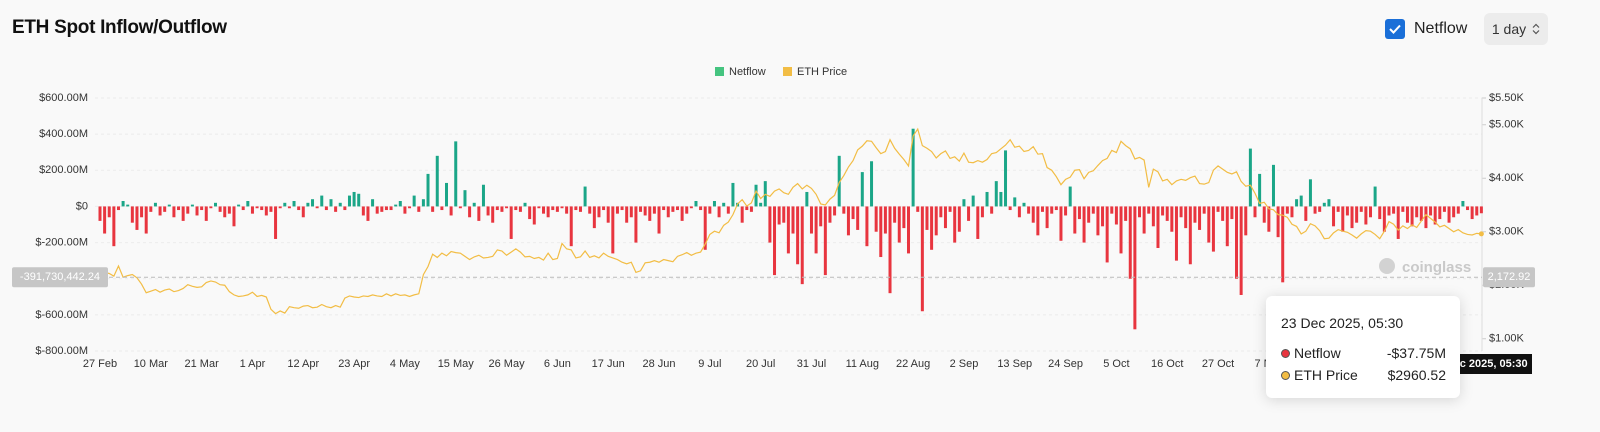 The image size is (1600, 432). What do you see at coordinates (1481, 234) in the screenshot?
I see `price-point` at bounding box center [1481, 234].